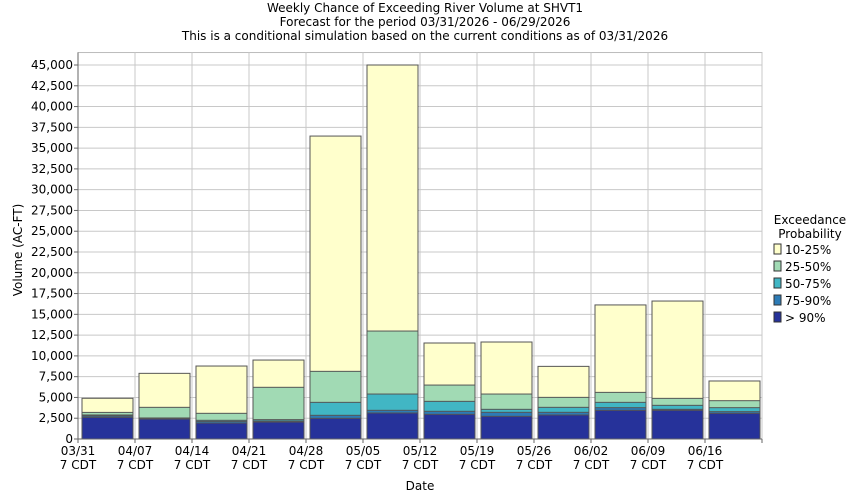 The height and width of the screenshot is (504, 850). I want to click on y-tick-label: 10,000, so click(52, 356).